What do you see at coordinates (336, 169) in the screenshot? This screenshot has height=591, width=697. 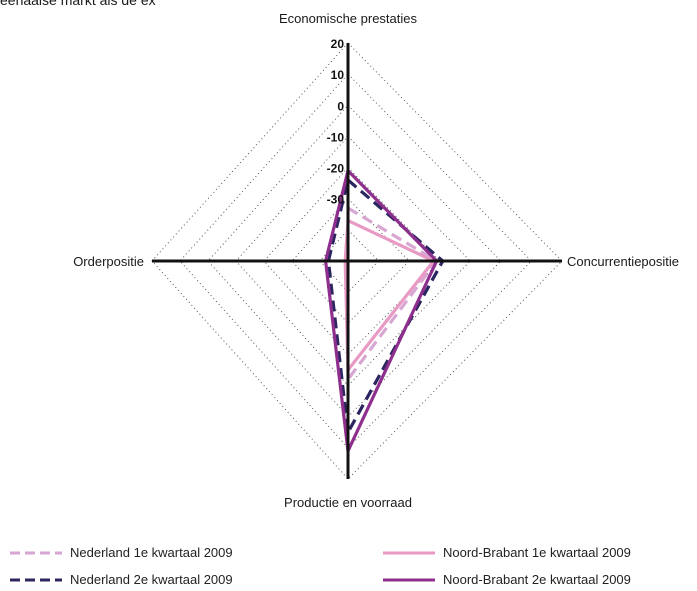 I see `tick-label: -20` at bounding box center [336, 169].